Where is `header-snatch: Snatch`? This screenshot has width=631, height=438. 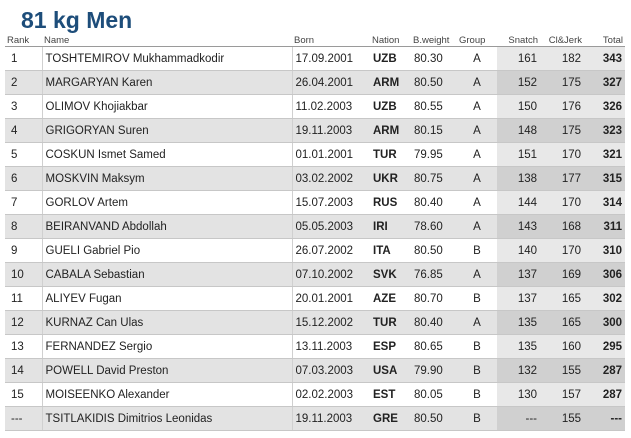 header-snatch: Snatch is located at coordinates (518, 40).